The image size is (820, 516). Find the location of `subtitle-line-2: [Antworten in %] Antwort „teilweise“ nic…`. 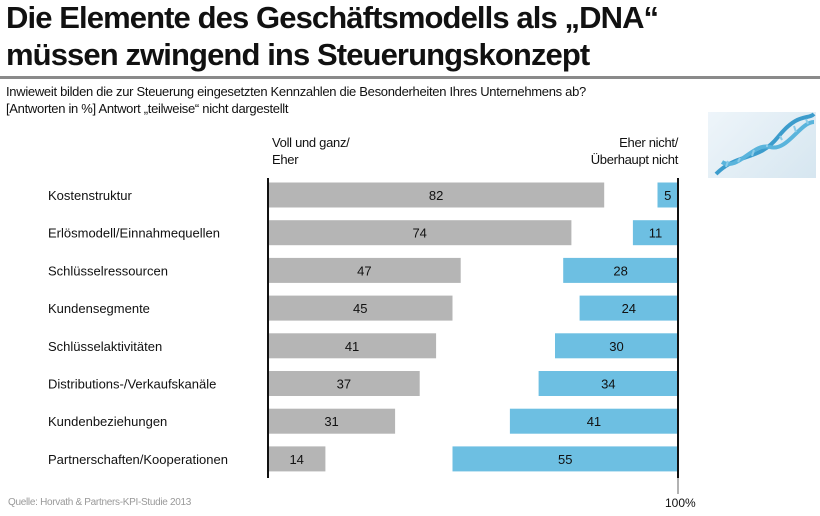

subtitle-line-2: [Antworten in %] Antwort „teilweise“ nic… is located at coordinates (147, 108).